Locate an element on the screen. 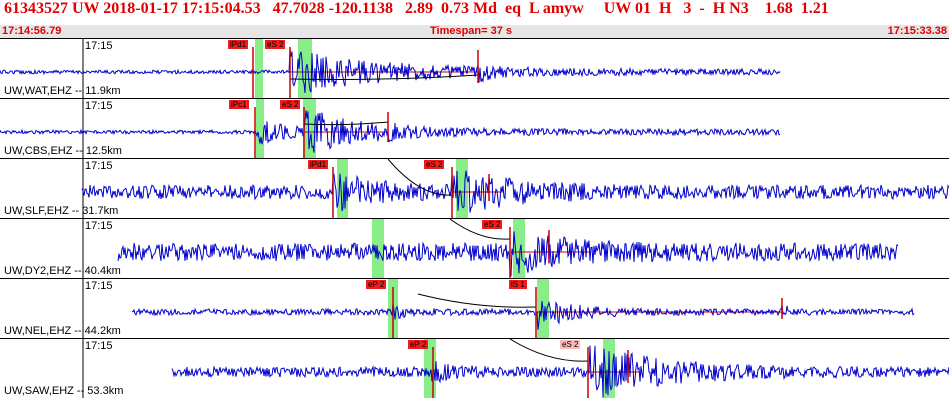  phase-pick-label: iS 1 is located at coordinates (518, 284).